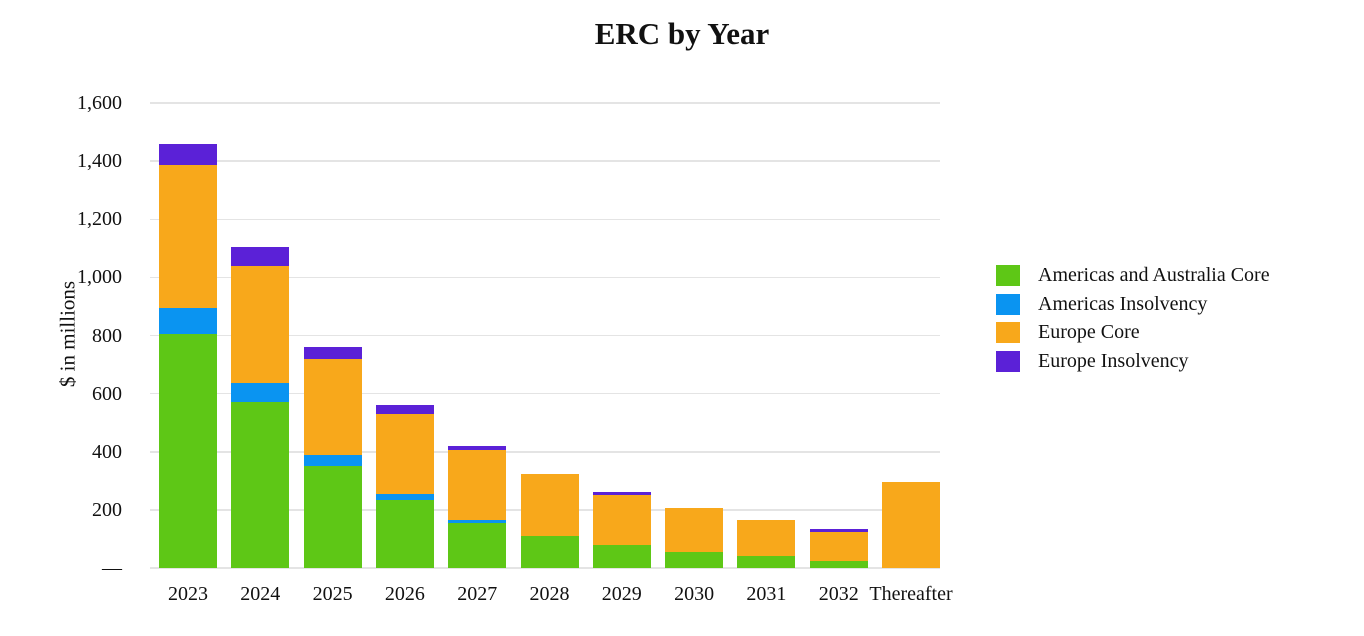 This screenshot has height=636, width=1364. Describe the element at coordinates (766, 594) in the screenshot. I see `x-tick-label-2031: 2031` at that location.